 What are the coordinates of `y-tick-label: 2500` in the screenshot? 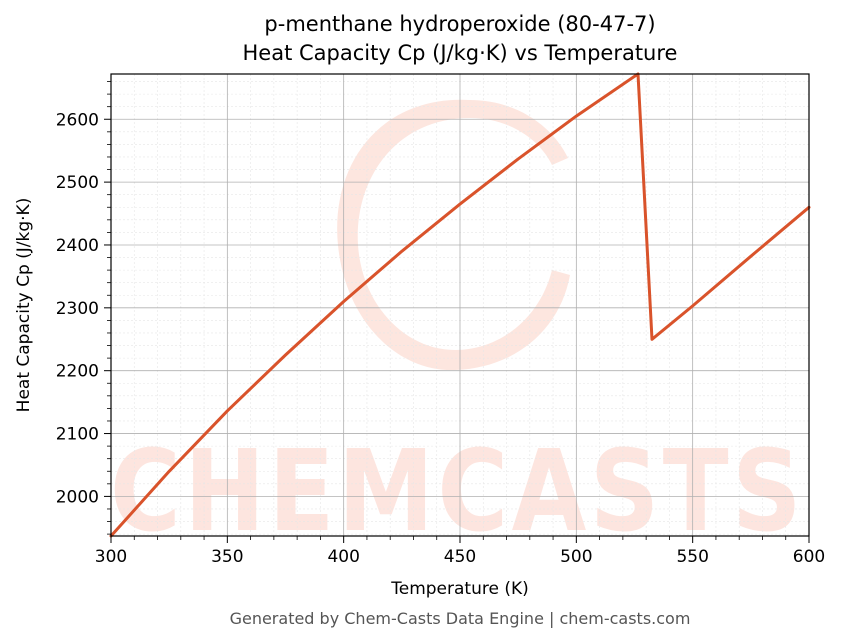 It's located at (77, 183).